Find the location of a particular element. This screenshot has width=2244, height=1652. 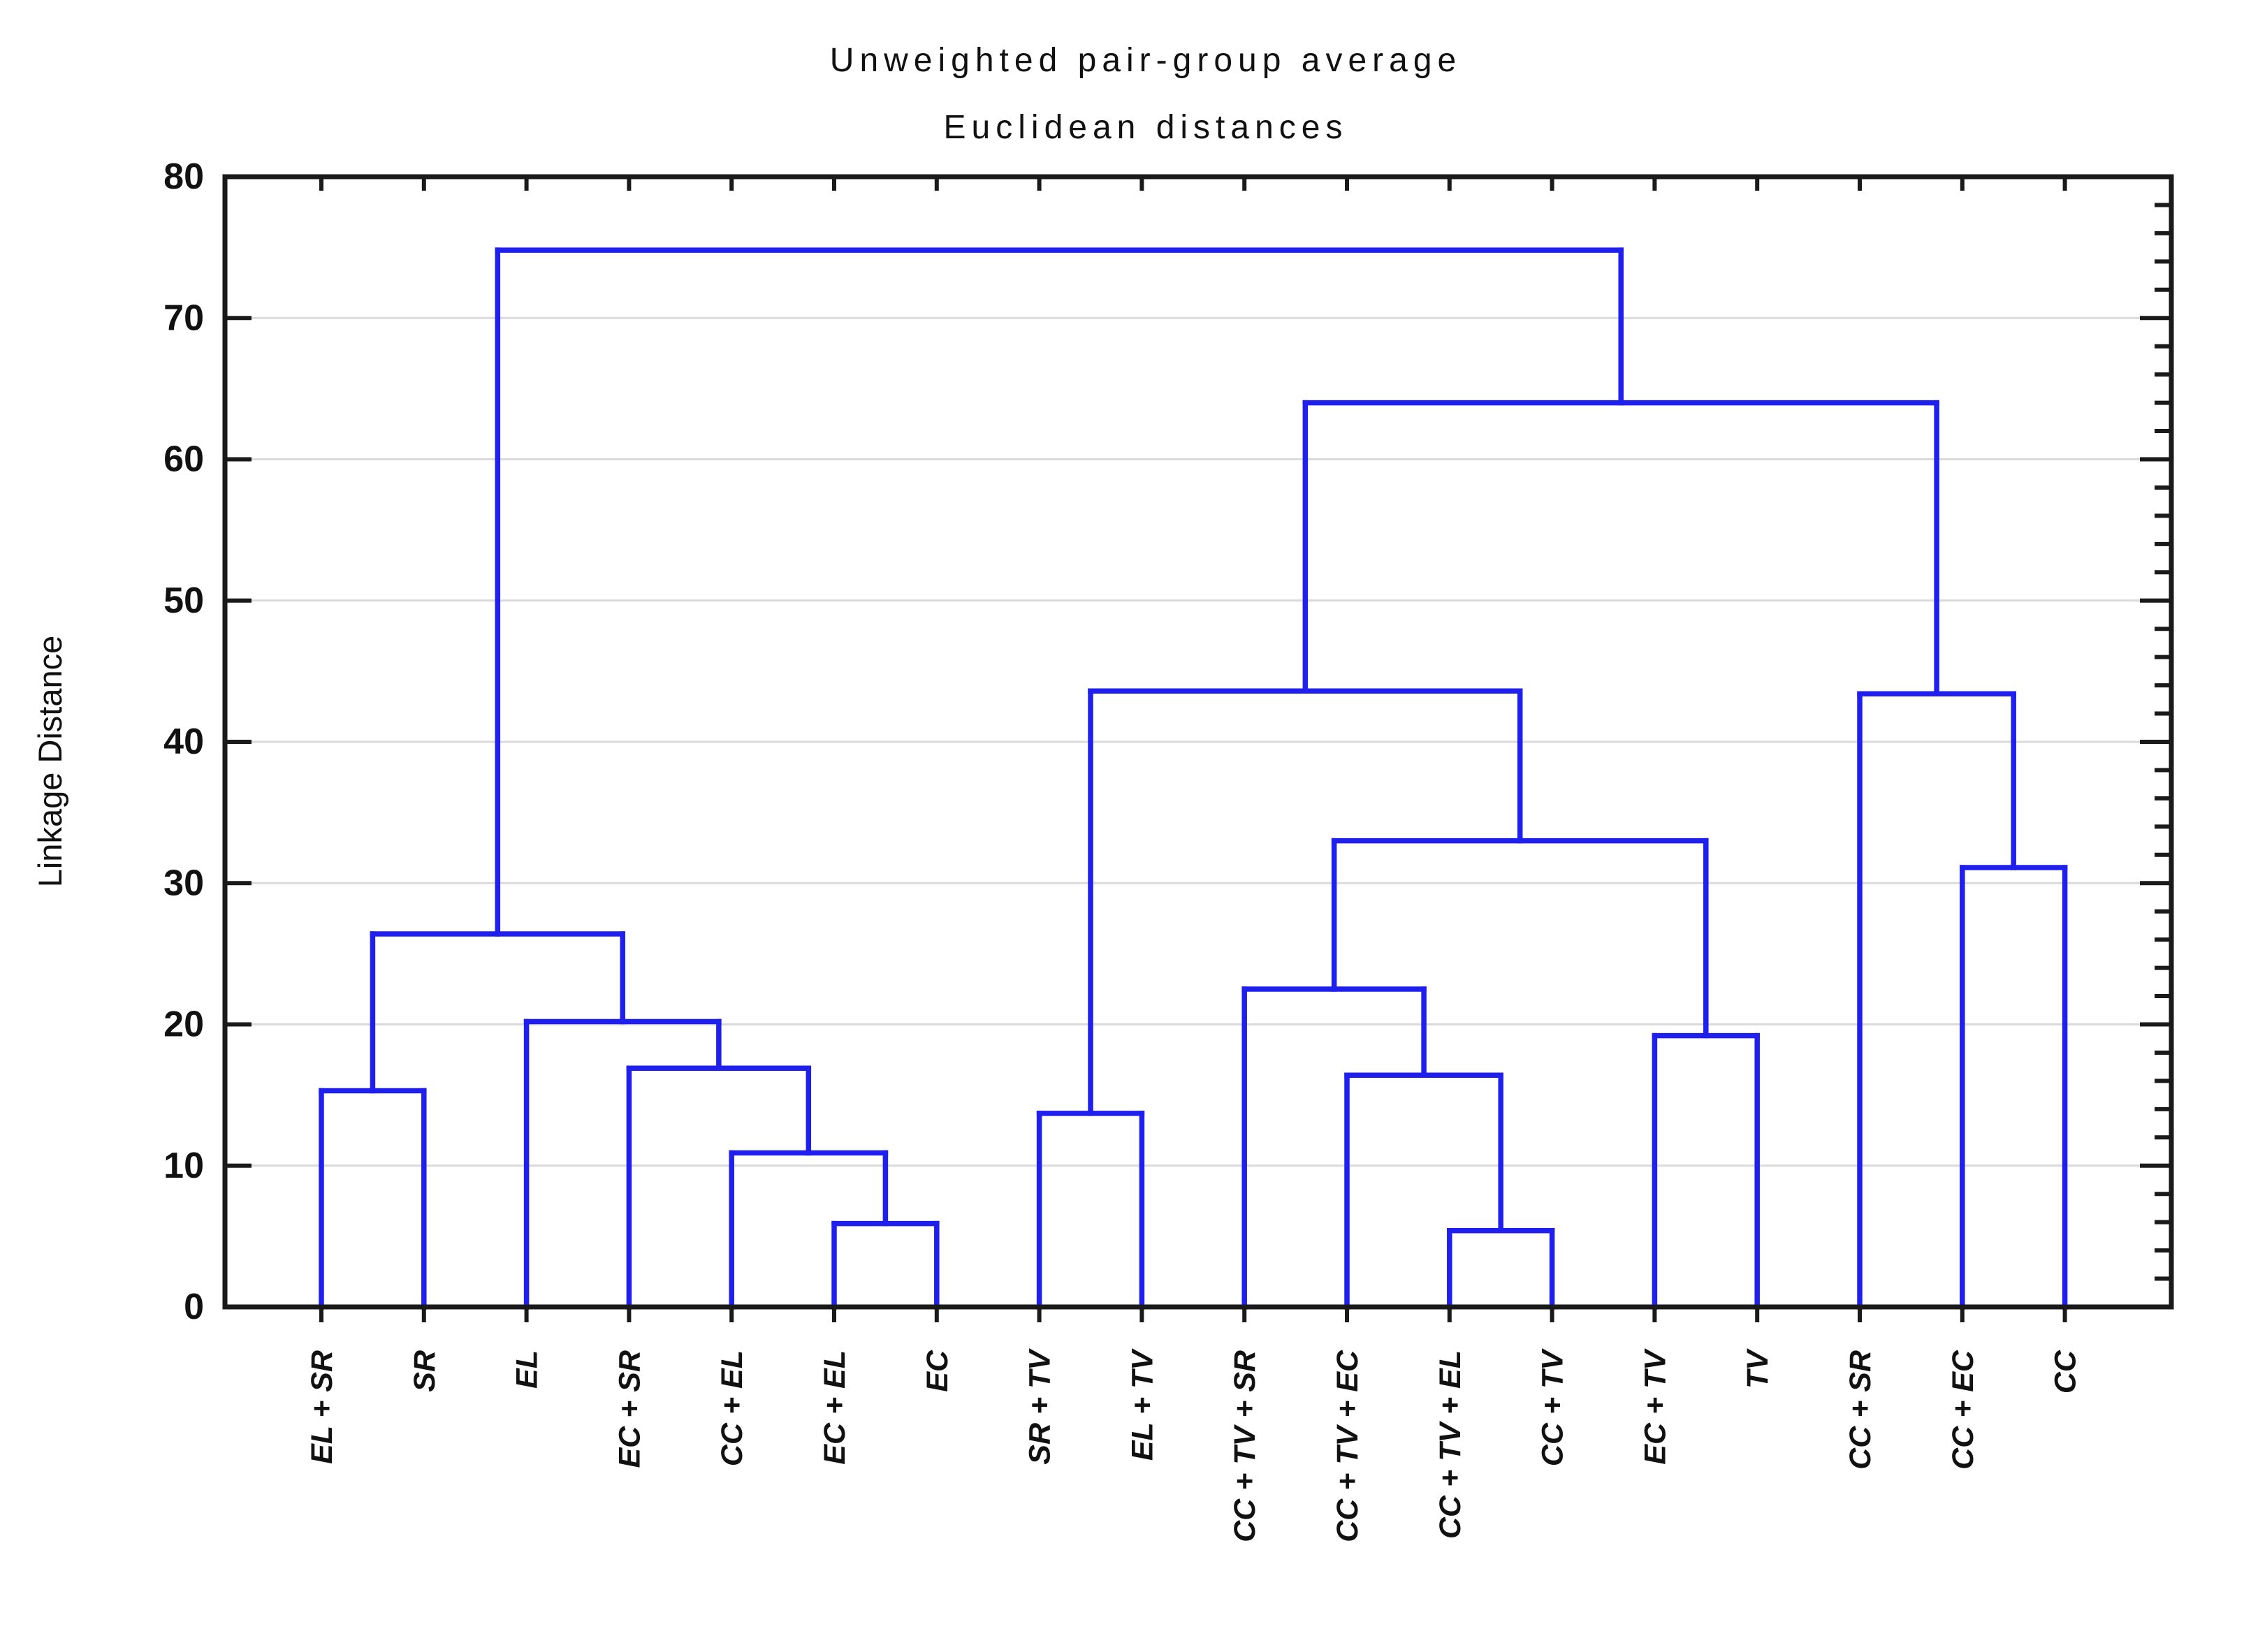

x-axis-leaf-label: SR is located at coordinates (425, 1371).